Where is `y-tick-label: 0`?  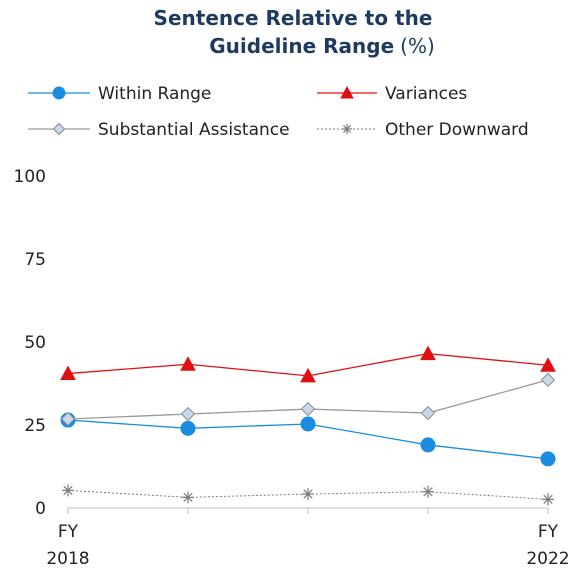
y-tick-label: 0 is located at coordinates (40, 509).